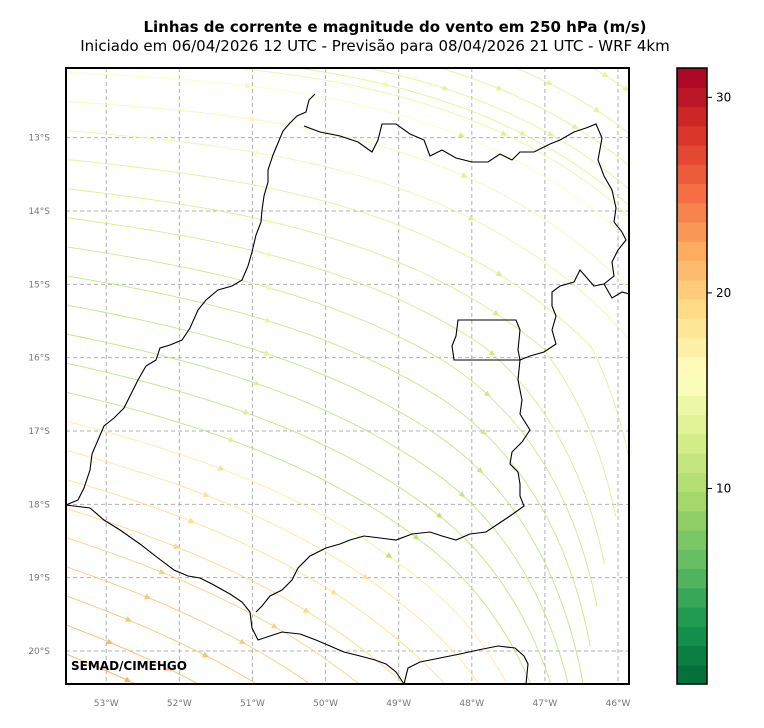  I want to click on lat-tick-label: 17°S, so click(39, 432).